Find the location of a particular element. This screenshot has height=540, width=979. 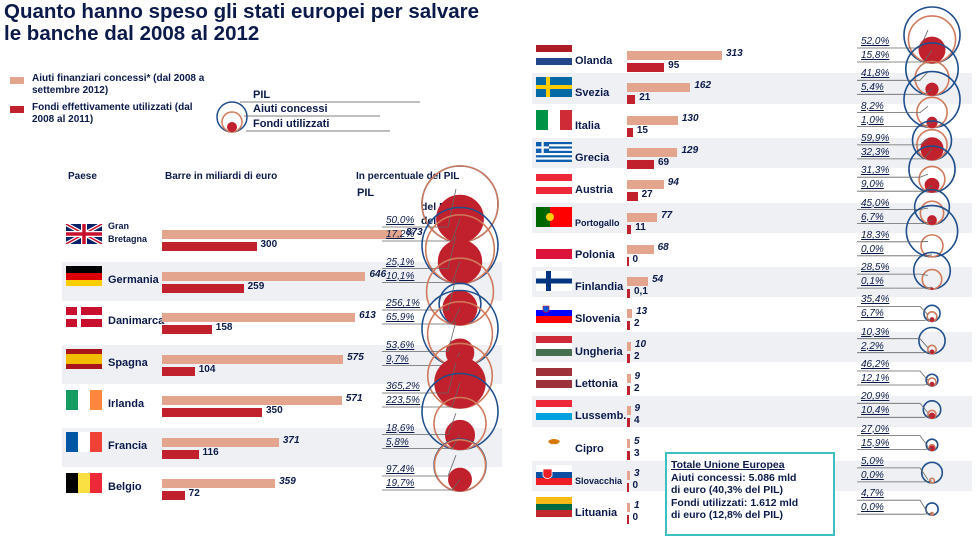

value-fondi-lussemb: 4 is located at coordinates (637, 421).